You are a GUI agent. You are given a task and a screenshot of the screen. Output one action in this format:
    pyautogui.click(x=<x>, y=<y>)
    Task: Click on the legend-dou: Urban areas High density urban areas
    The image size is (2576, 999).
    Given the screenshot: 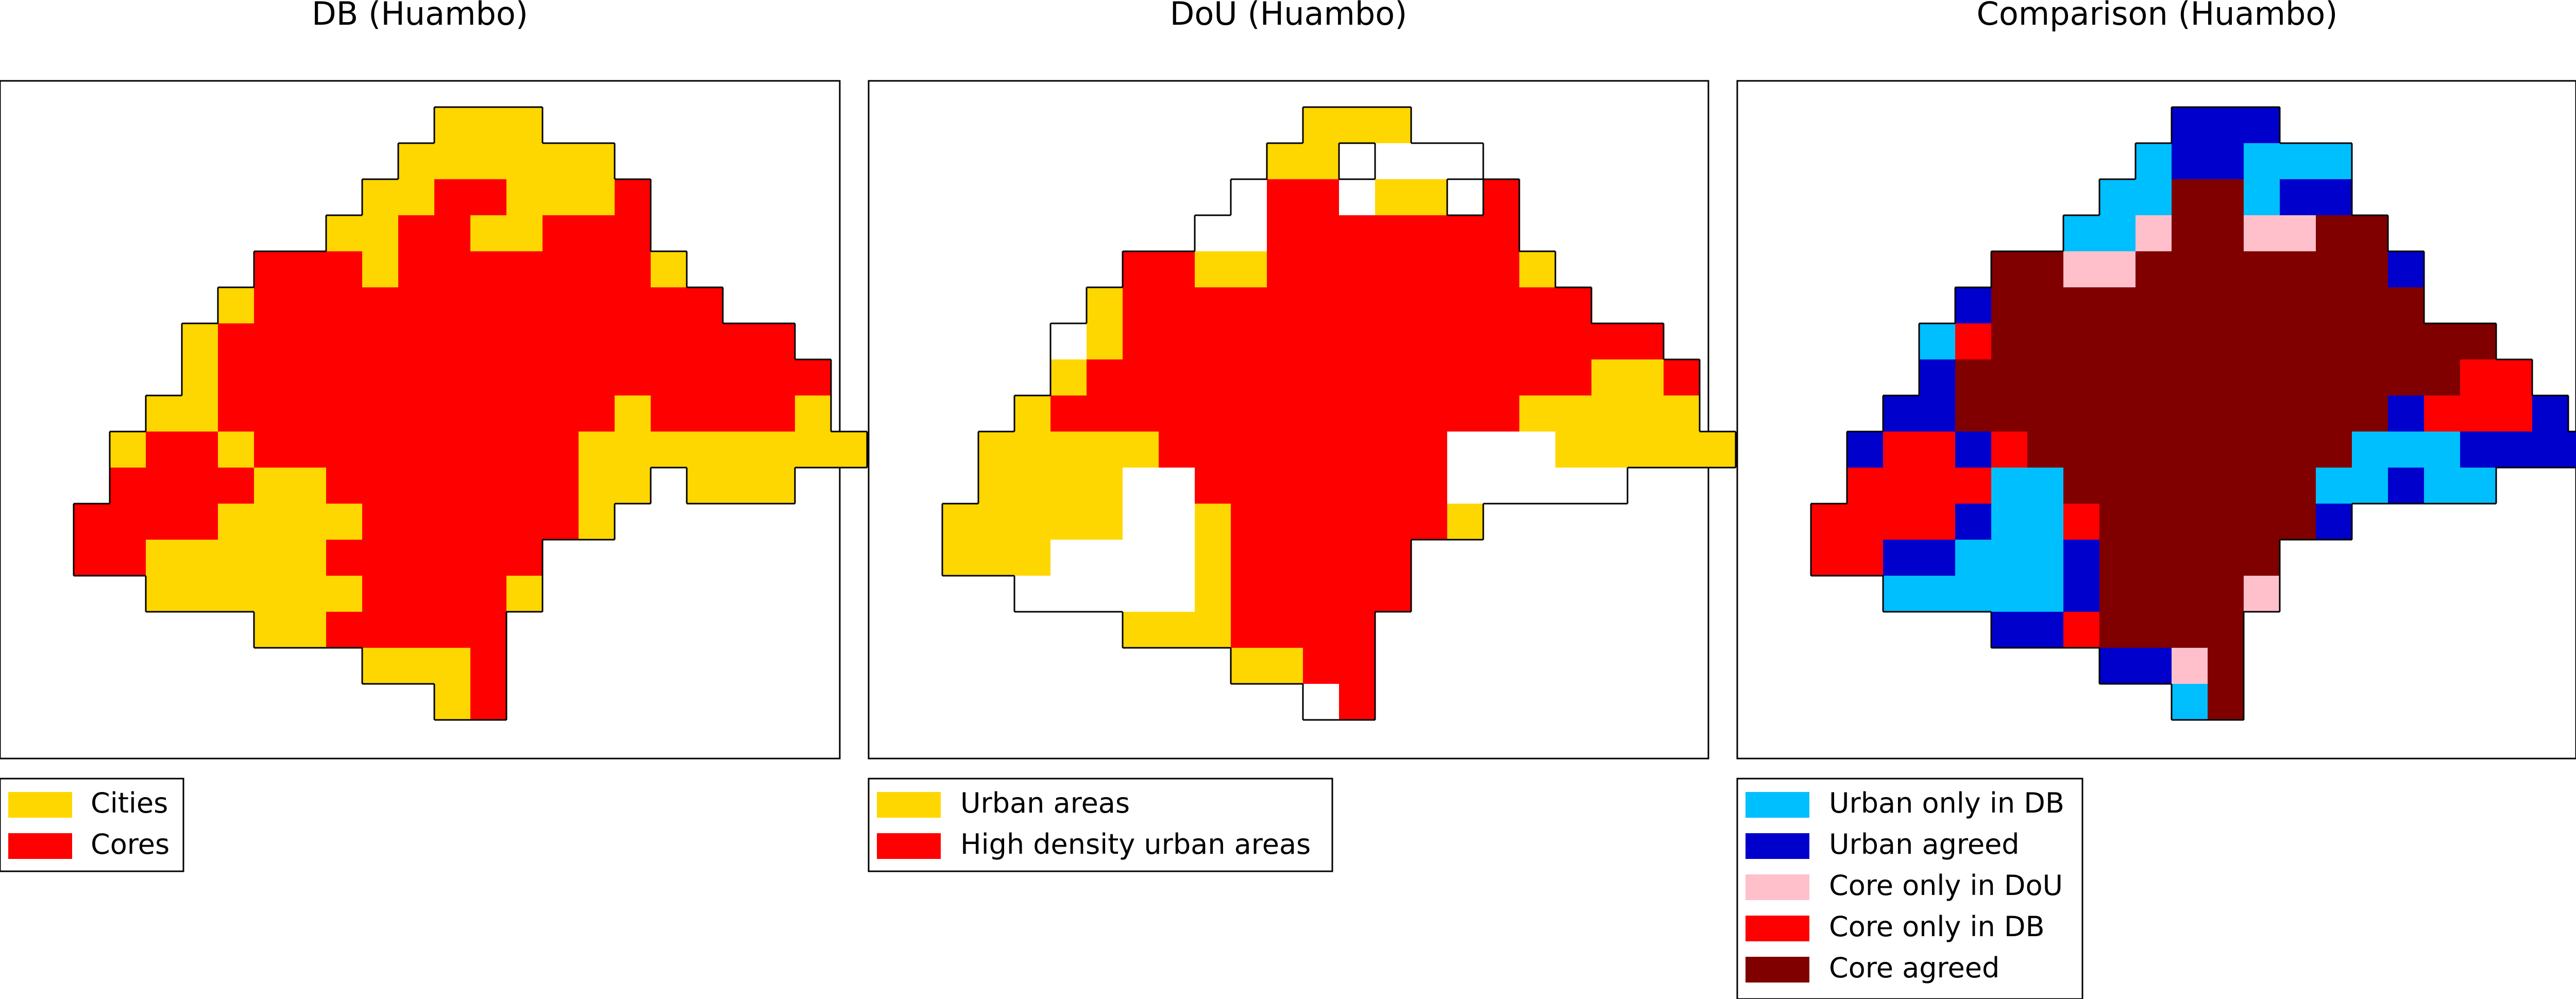 What is the action you would take?
    pyautogui.click(x=1100, y=825)
    